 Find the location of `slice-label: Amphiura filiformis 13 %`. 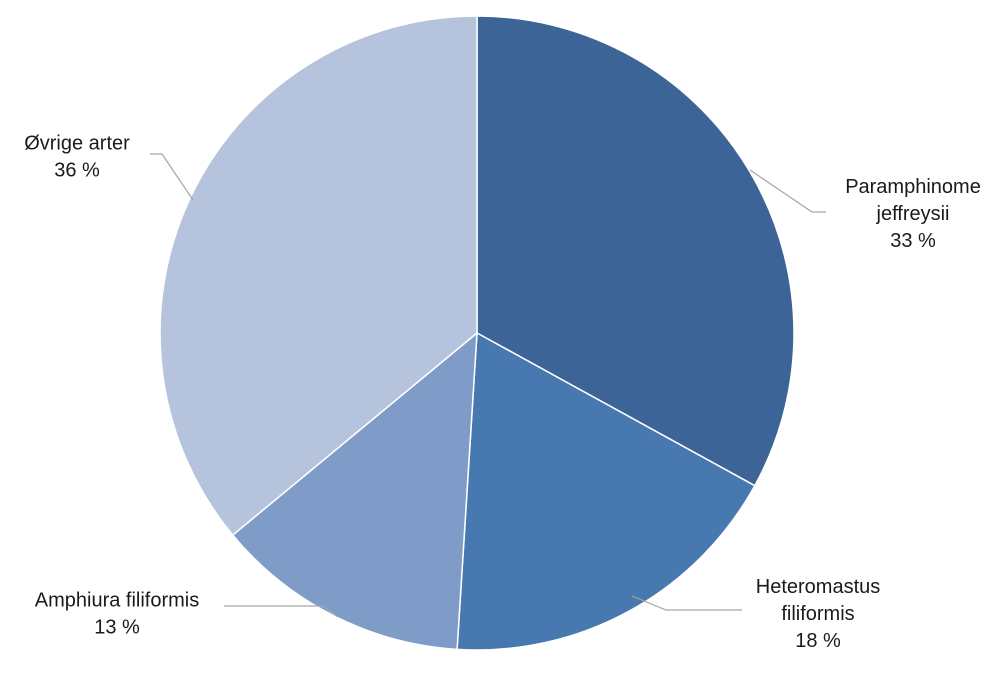

slice-label: Amphiura filiformis 13 % is located at coordinates (117, 614).